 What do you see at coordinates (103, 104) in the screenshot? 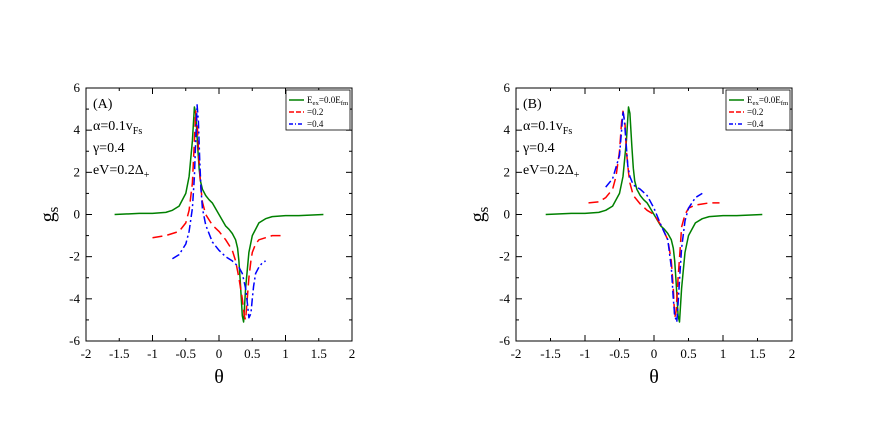
I see `panel-label: (A)` at bounding box center [103, 104].